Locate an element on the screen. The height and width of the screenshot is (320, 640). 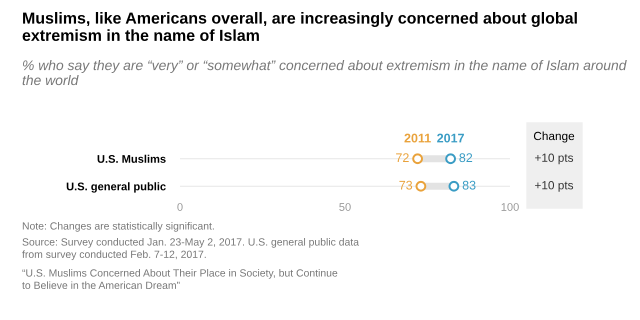
data-label: 82 is located at coordinates (465, 157).